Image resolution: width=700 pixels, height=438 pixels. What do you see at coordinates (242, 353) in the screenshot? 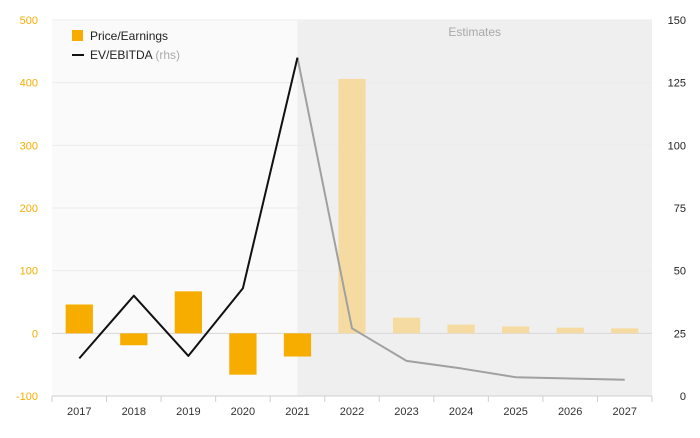
I see `bar-pe-2020` at bounding box center [242, 353].